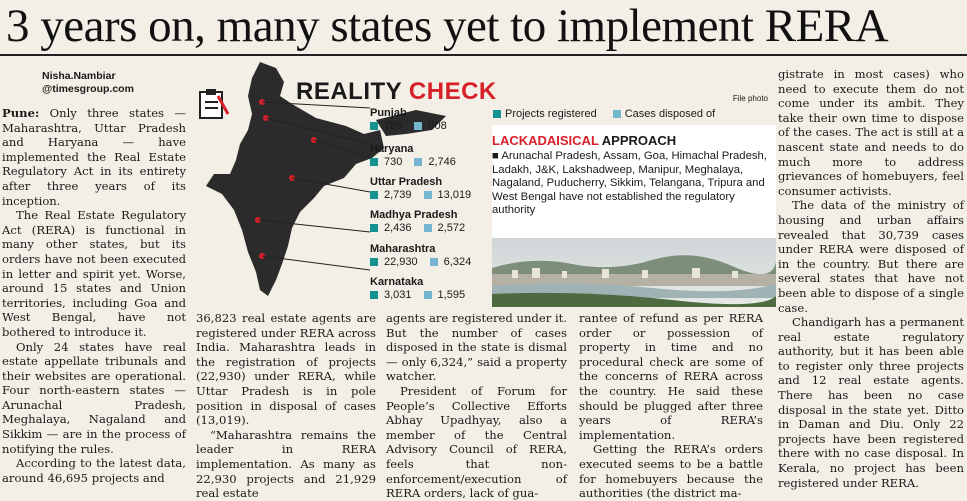 The image size is (967, 501). What do you see at coordinates (21, 113) in the screenshot?
I see `dateline: Pune:` at bounding box center [21, 113].